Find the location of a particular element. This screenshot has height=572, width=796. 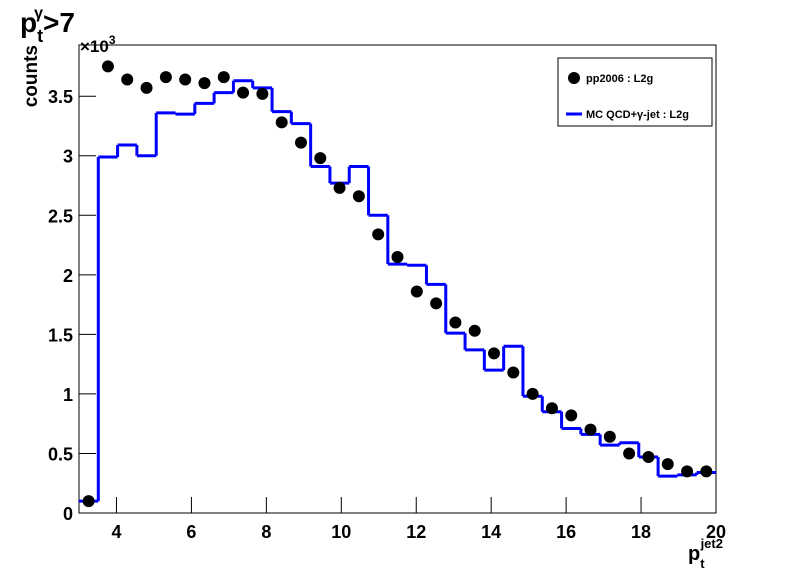

x-tick-label: 8 is located at coordinates (266, 532).